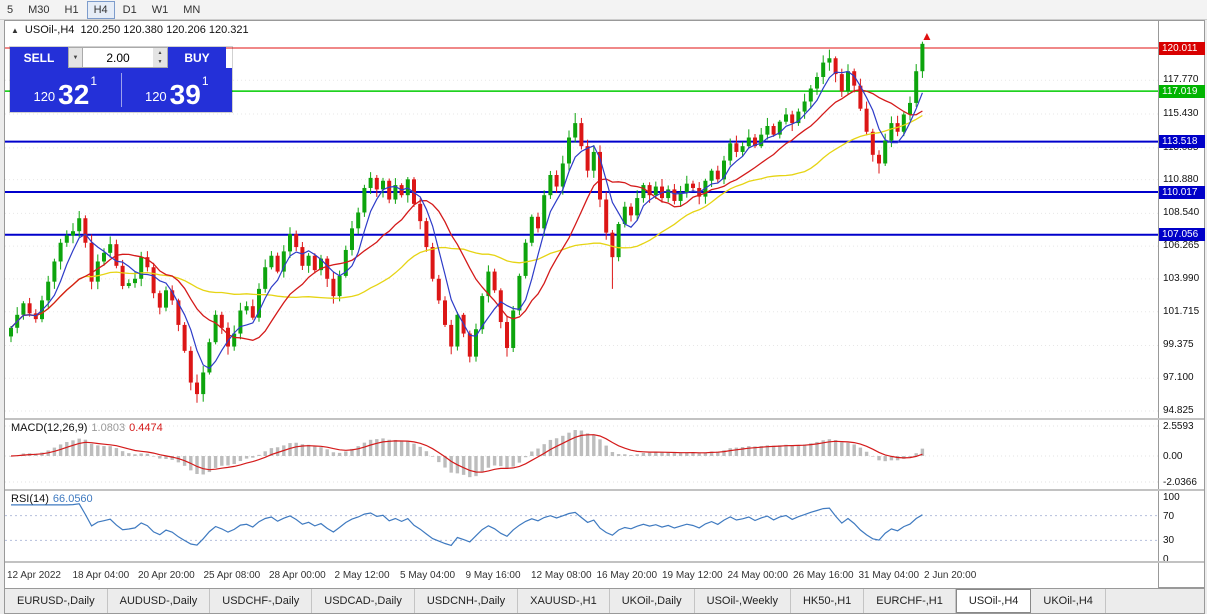 The width and height of the screenshot is (1207, 614). I want to click on chart-ohlc-values: 120.250 120.380 120.206 120.321, so click(164, 30).